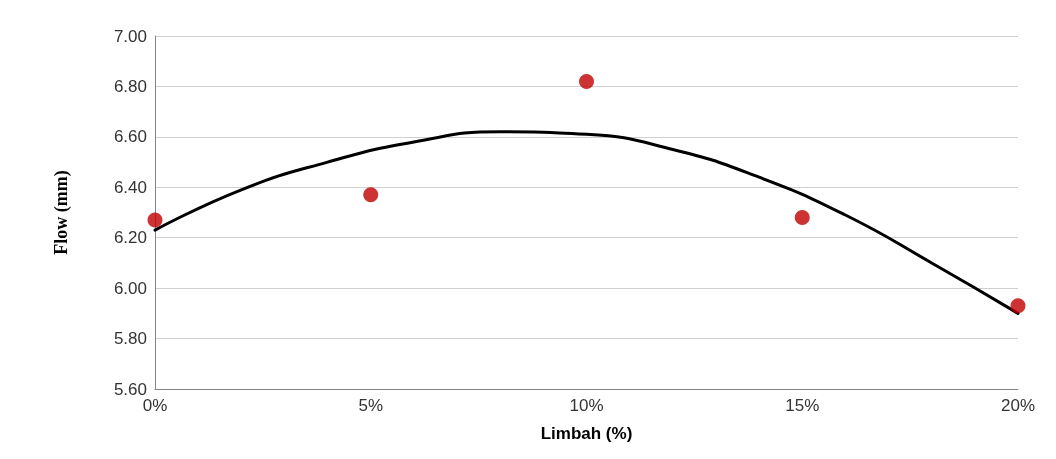 This screenshot has height=459, width=1056. What do you see at coordinates (130, 389) in the screenshot?
I see `y-tick-label: 5.60` at bounding box center [130, 389].